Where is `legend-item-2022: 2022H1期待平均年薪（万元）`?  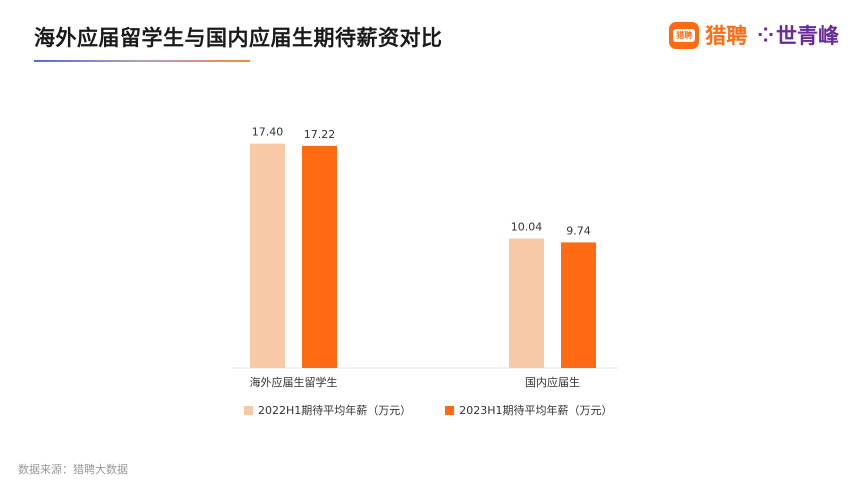
legend-item-2022: 2022H1期待平均年薪（万元） is located at coordinates (327, 410).